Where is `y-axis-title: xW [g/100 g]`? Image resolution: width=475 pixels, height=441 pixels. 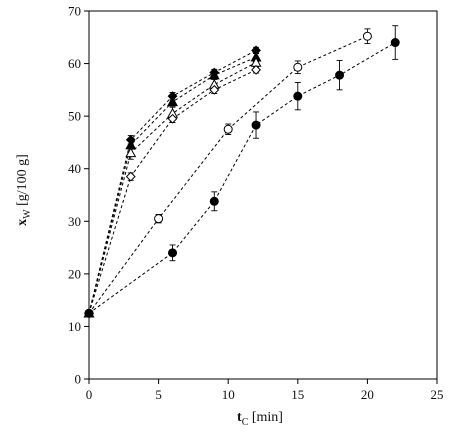 y-axis-title: xW [g/100 g] is located at coordinates (24, 190).